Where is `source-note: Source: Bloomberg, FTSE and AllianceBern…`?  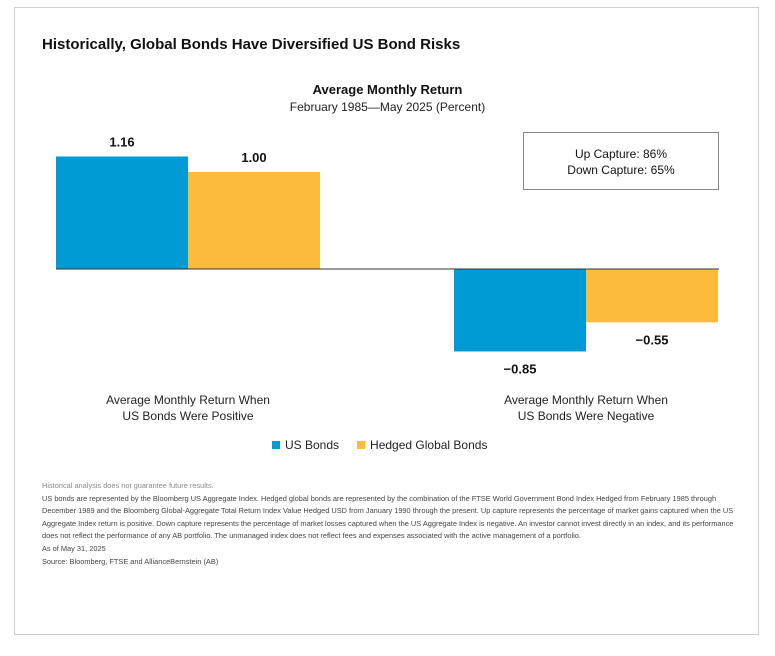
source-note: Source: Bloomberg, FTSE and AllianceBern… is located at coordinates (130, 561).